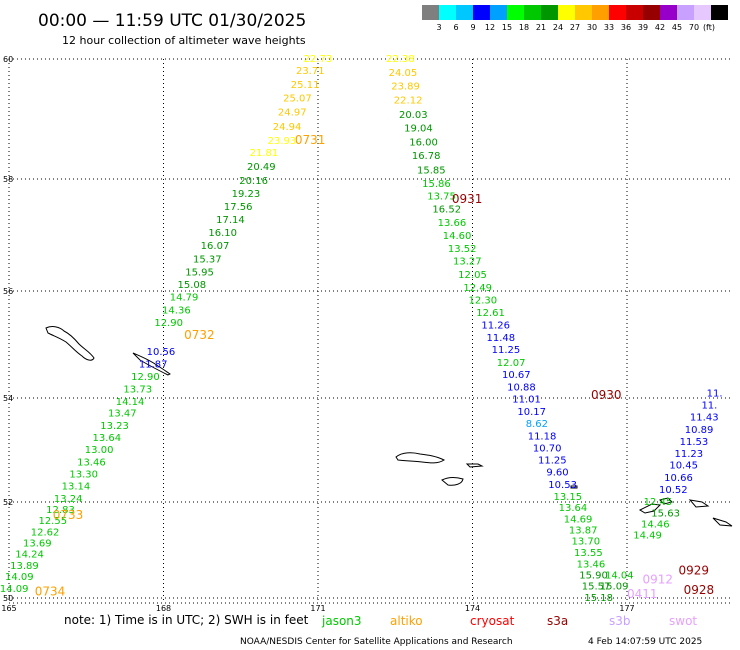 The image size is (740, 650). What do you see at coordinates (45, 533) in the screenshot?
I see `wave-height-label: 12.62` at bounding box center [45, 533].